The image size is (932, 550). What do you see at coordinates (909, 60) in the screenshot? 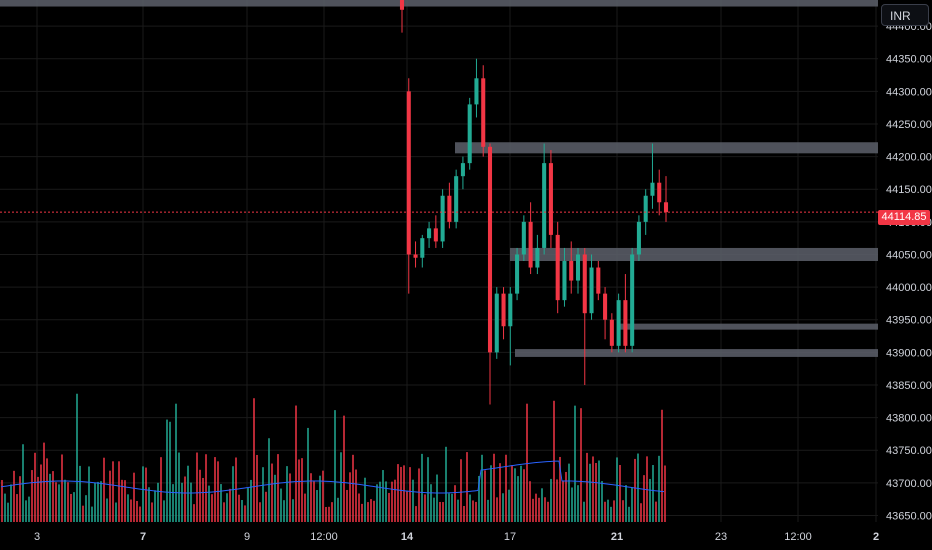
I see `price-tick-label: 44350.00` at bounding box center [909, 60].